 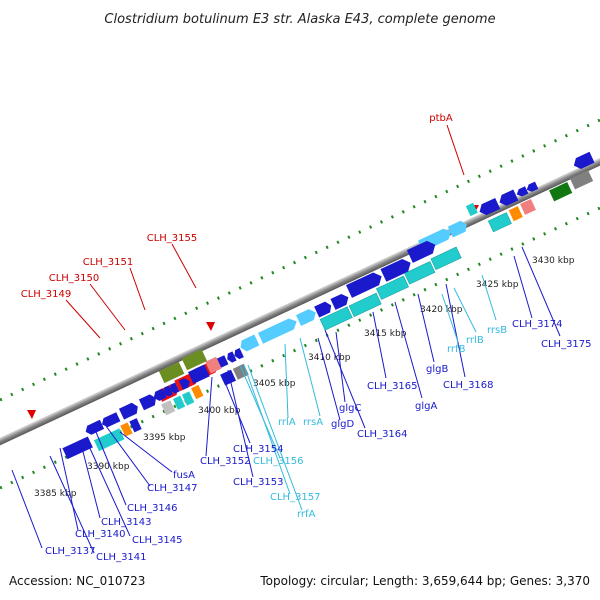 I want to click on label-CLH_3156: CLH_3156, so click(x=278, y=461).